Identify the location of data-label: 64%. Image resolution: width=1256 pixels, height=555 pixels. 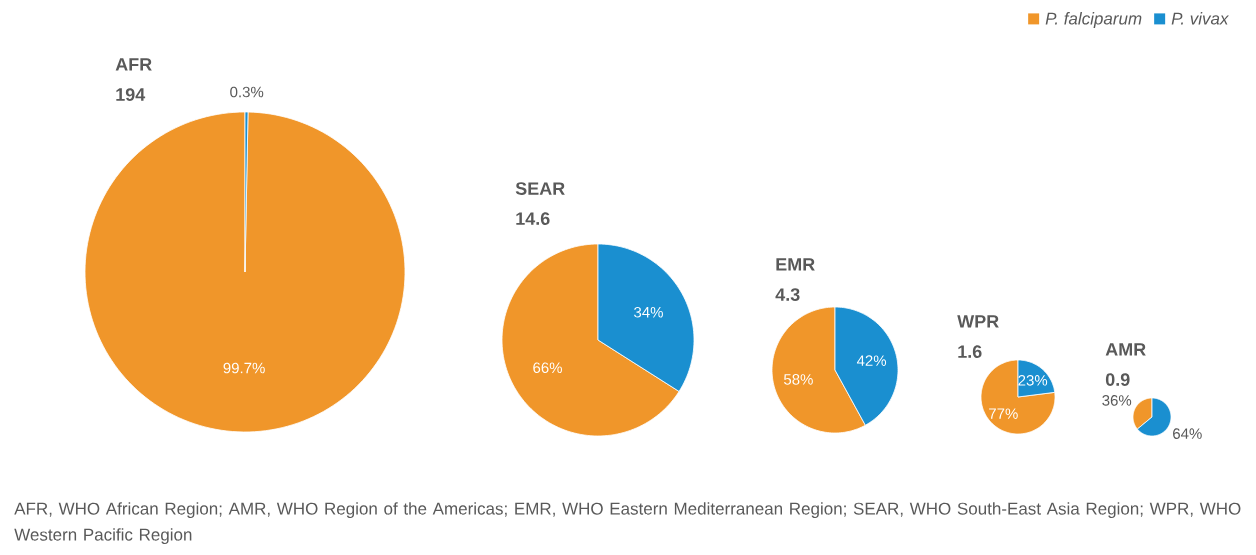
(1187, 433).